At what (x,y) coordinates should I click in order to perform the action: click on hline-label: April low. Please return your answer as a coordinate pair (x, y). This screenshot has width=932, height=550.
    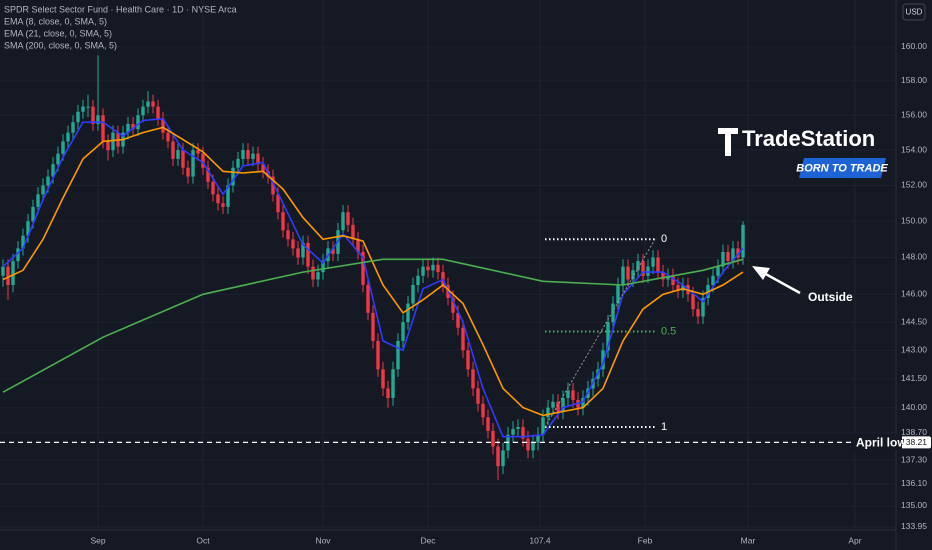
    Looking at the image, I should click on (881, 443).